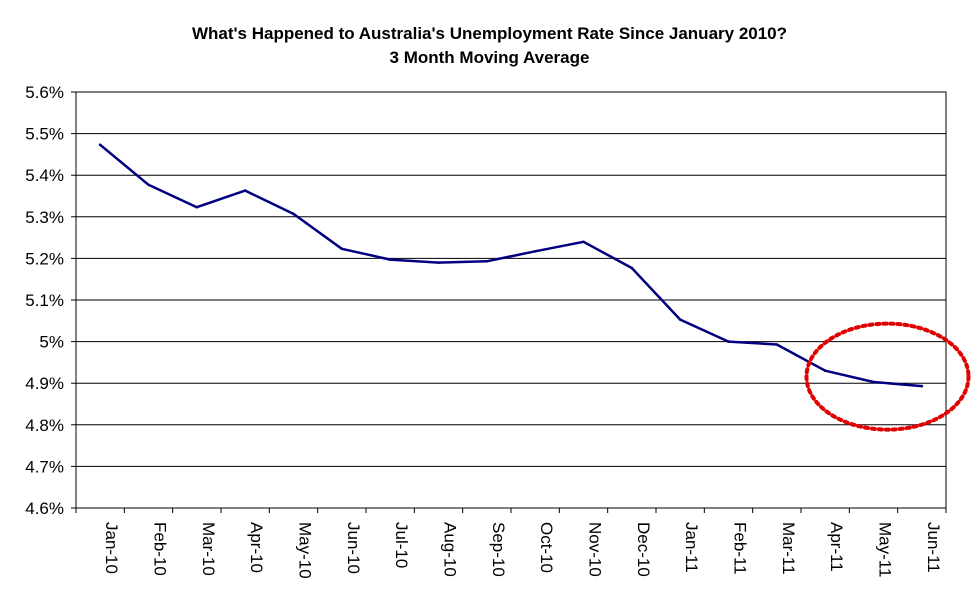 The height and width of the screenshot is (601, 979). Describe the element at coordinates (305, 550) in the screenshot. I see `x-tick-label: May-10` at that location.